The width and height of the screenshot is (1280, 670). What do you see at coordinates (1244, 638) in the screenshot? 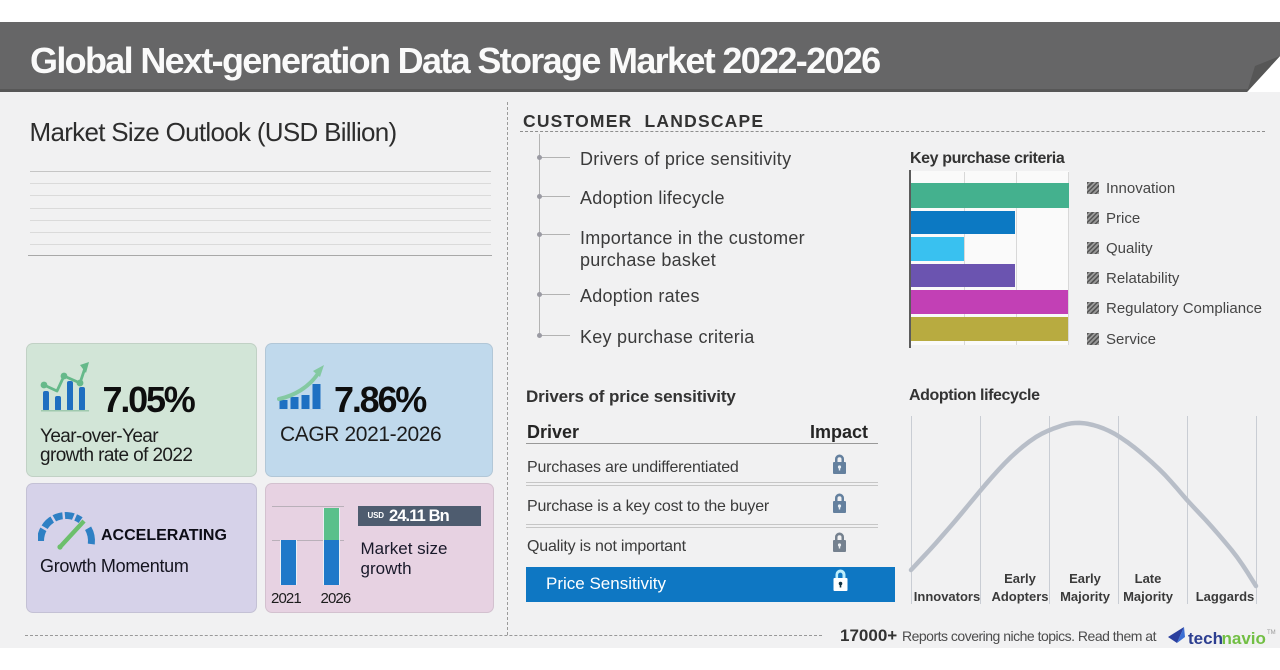
I see `svg-text: navio` at bounding box center [1244, 638].